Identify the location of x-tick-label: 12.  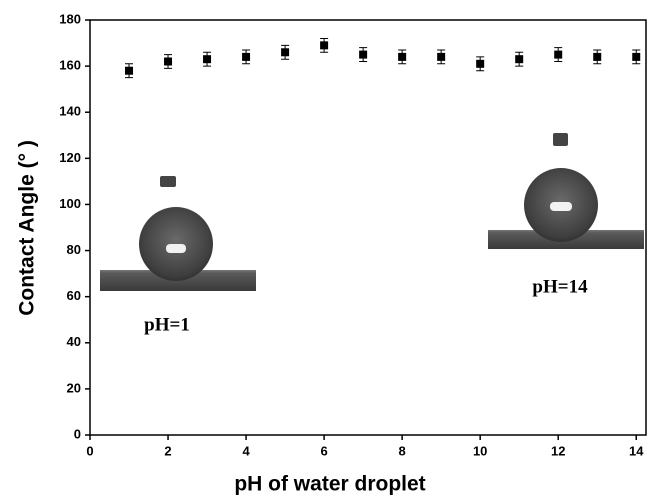
(558, 450).